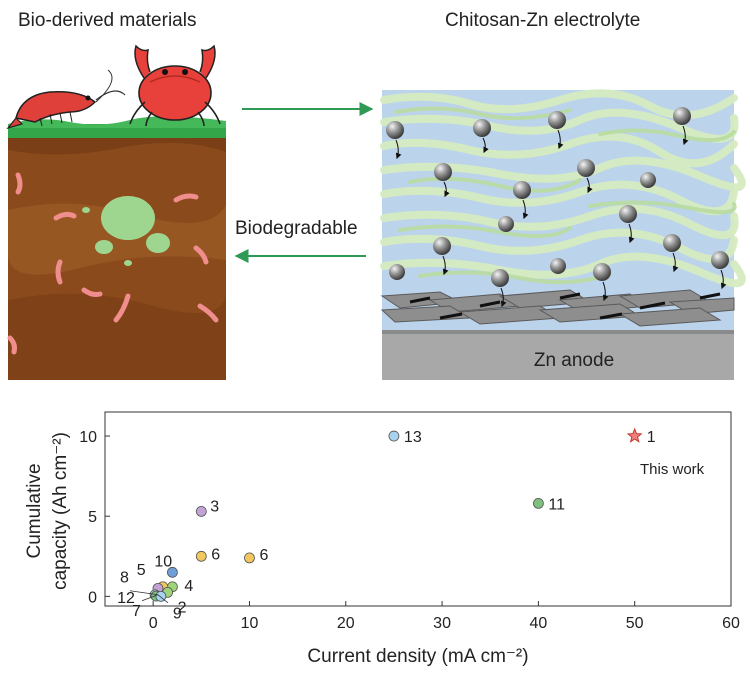 This screenshot has width=750, height=676. What do you see at coordinates (66, 99) in the screenshot?
I see `shrimp-icon` at bounding box center [66, 99].